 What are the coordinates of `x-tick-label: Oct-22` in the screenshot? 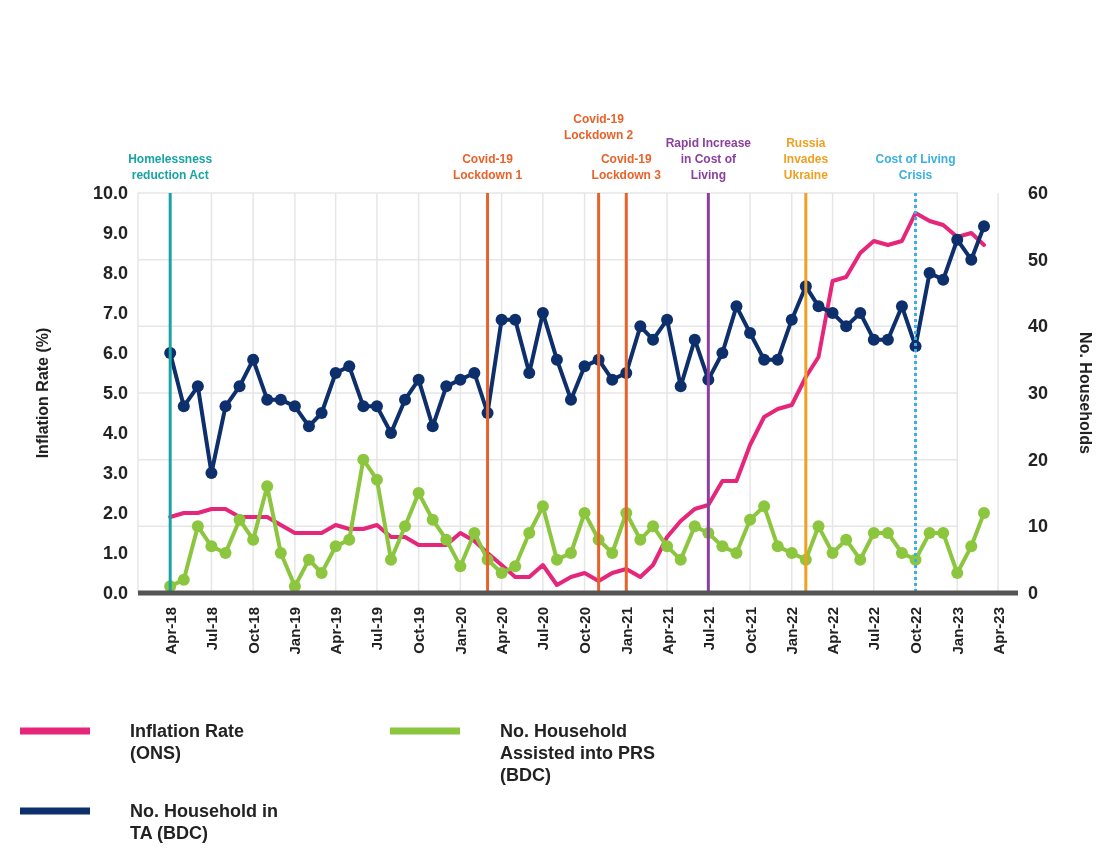 It's located at (916, 630).